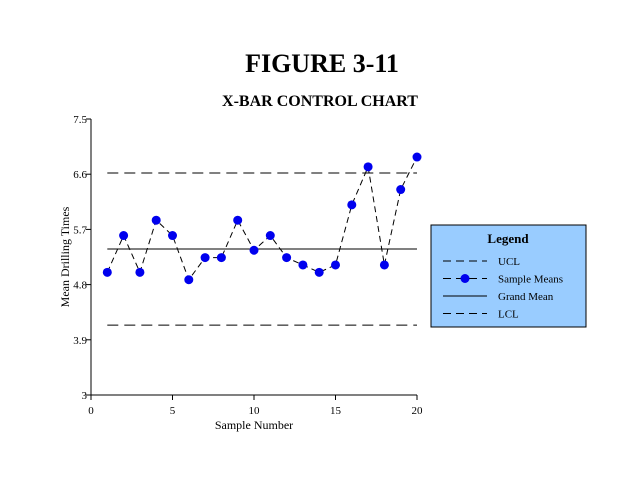 The image size is (640, 480). I want to click on figure-title: FIGURE 3-11, so click(322, 63).